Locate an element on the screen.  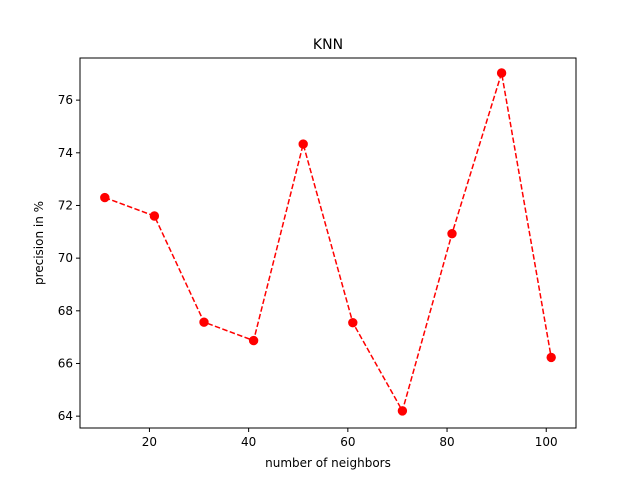
chart-title: KNN is located at coordinates (328, 45).